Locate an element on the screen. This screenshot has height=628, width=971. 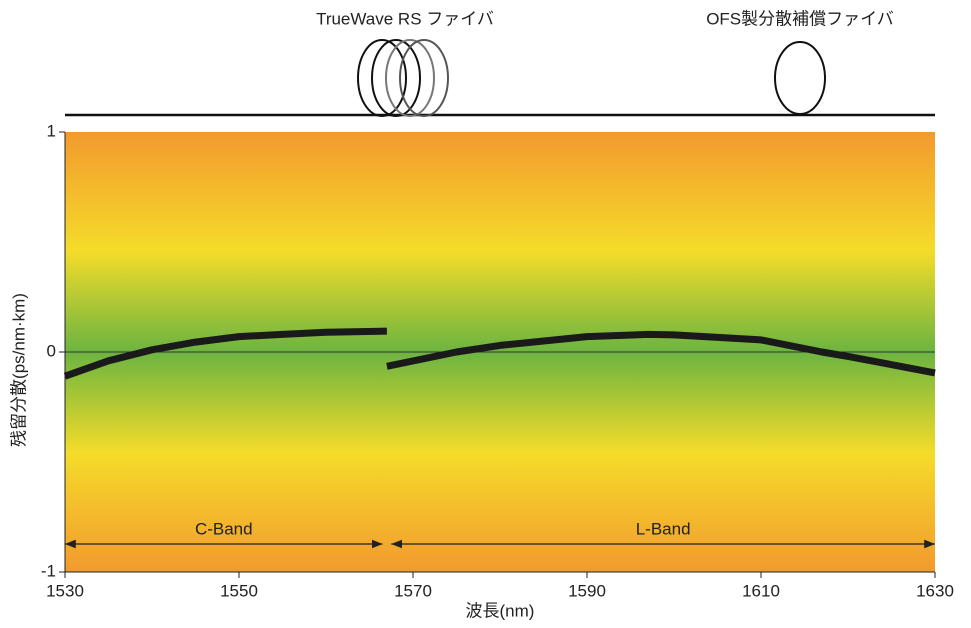
y-axis-label: 残留分散(ps/nm·km) is located at coordinates (18, 370).